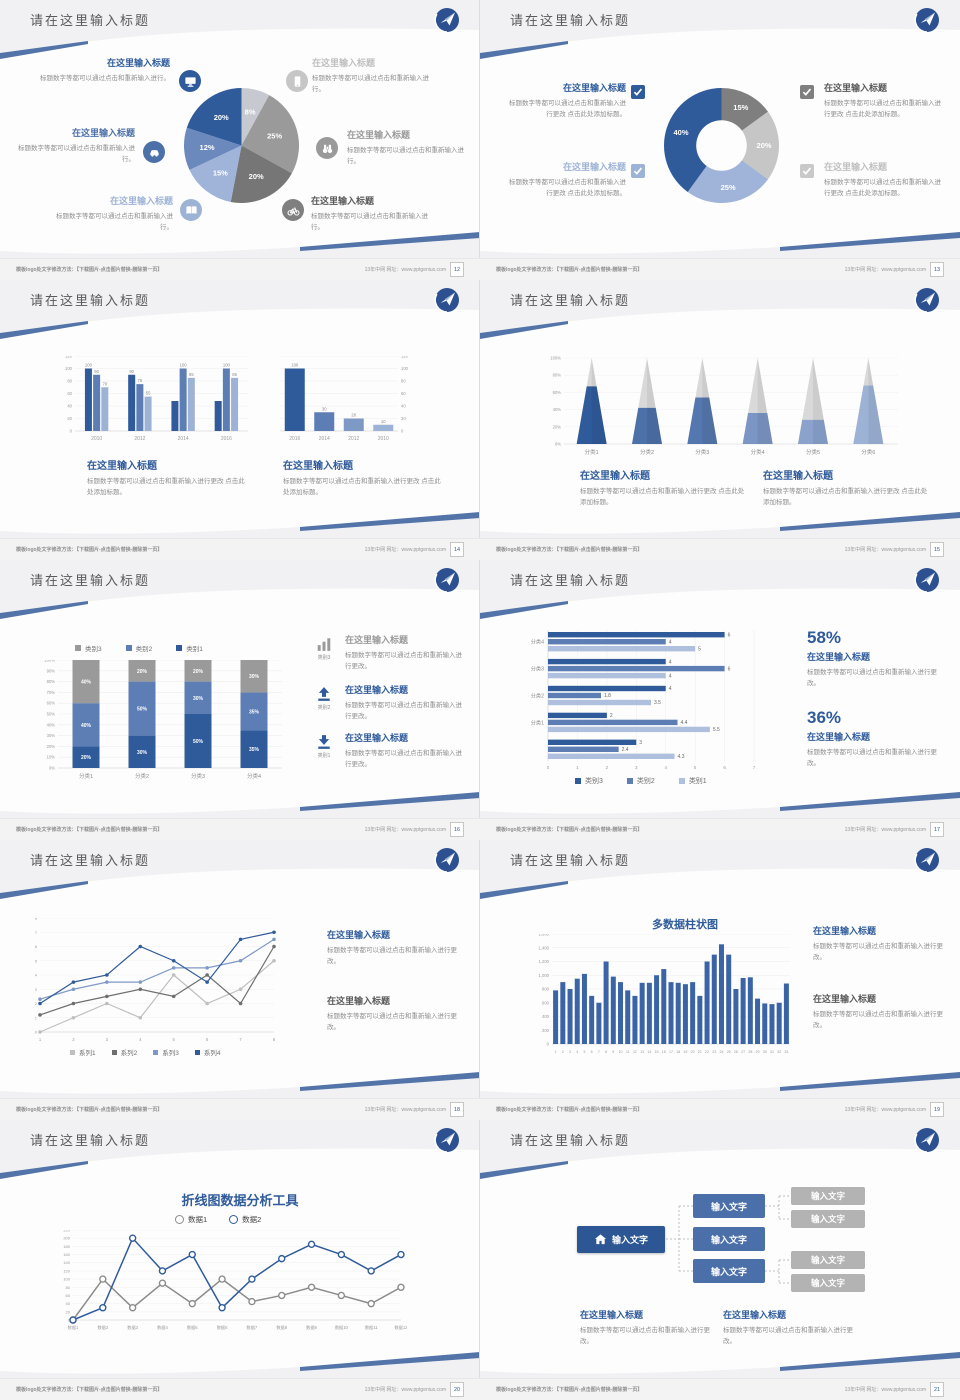 This screenshot has width=960, height=1400. Describe the element at coordinates (254, 712) in the screenshot. I see `svg-text: 35%` at that location.